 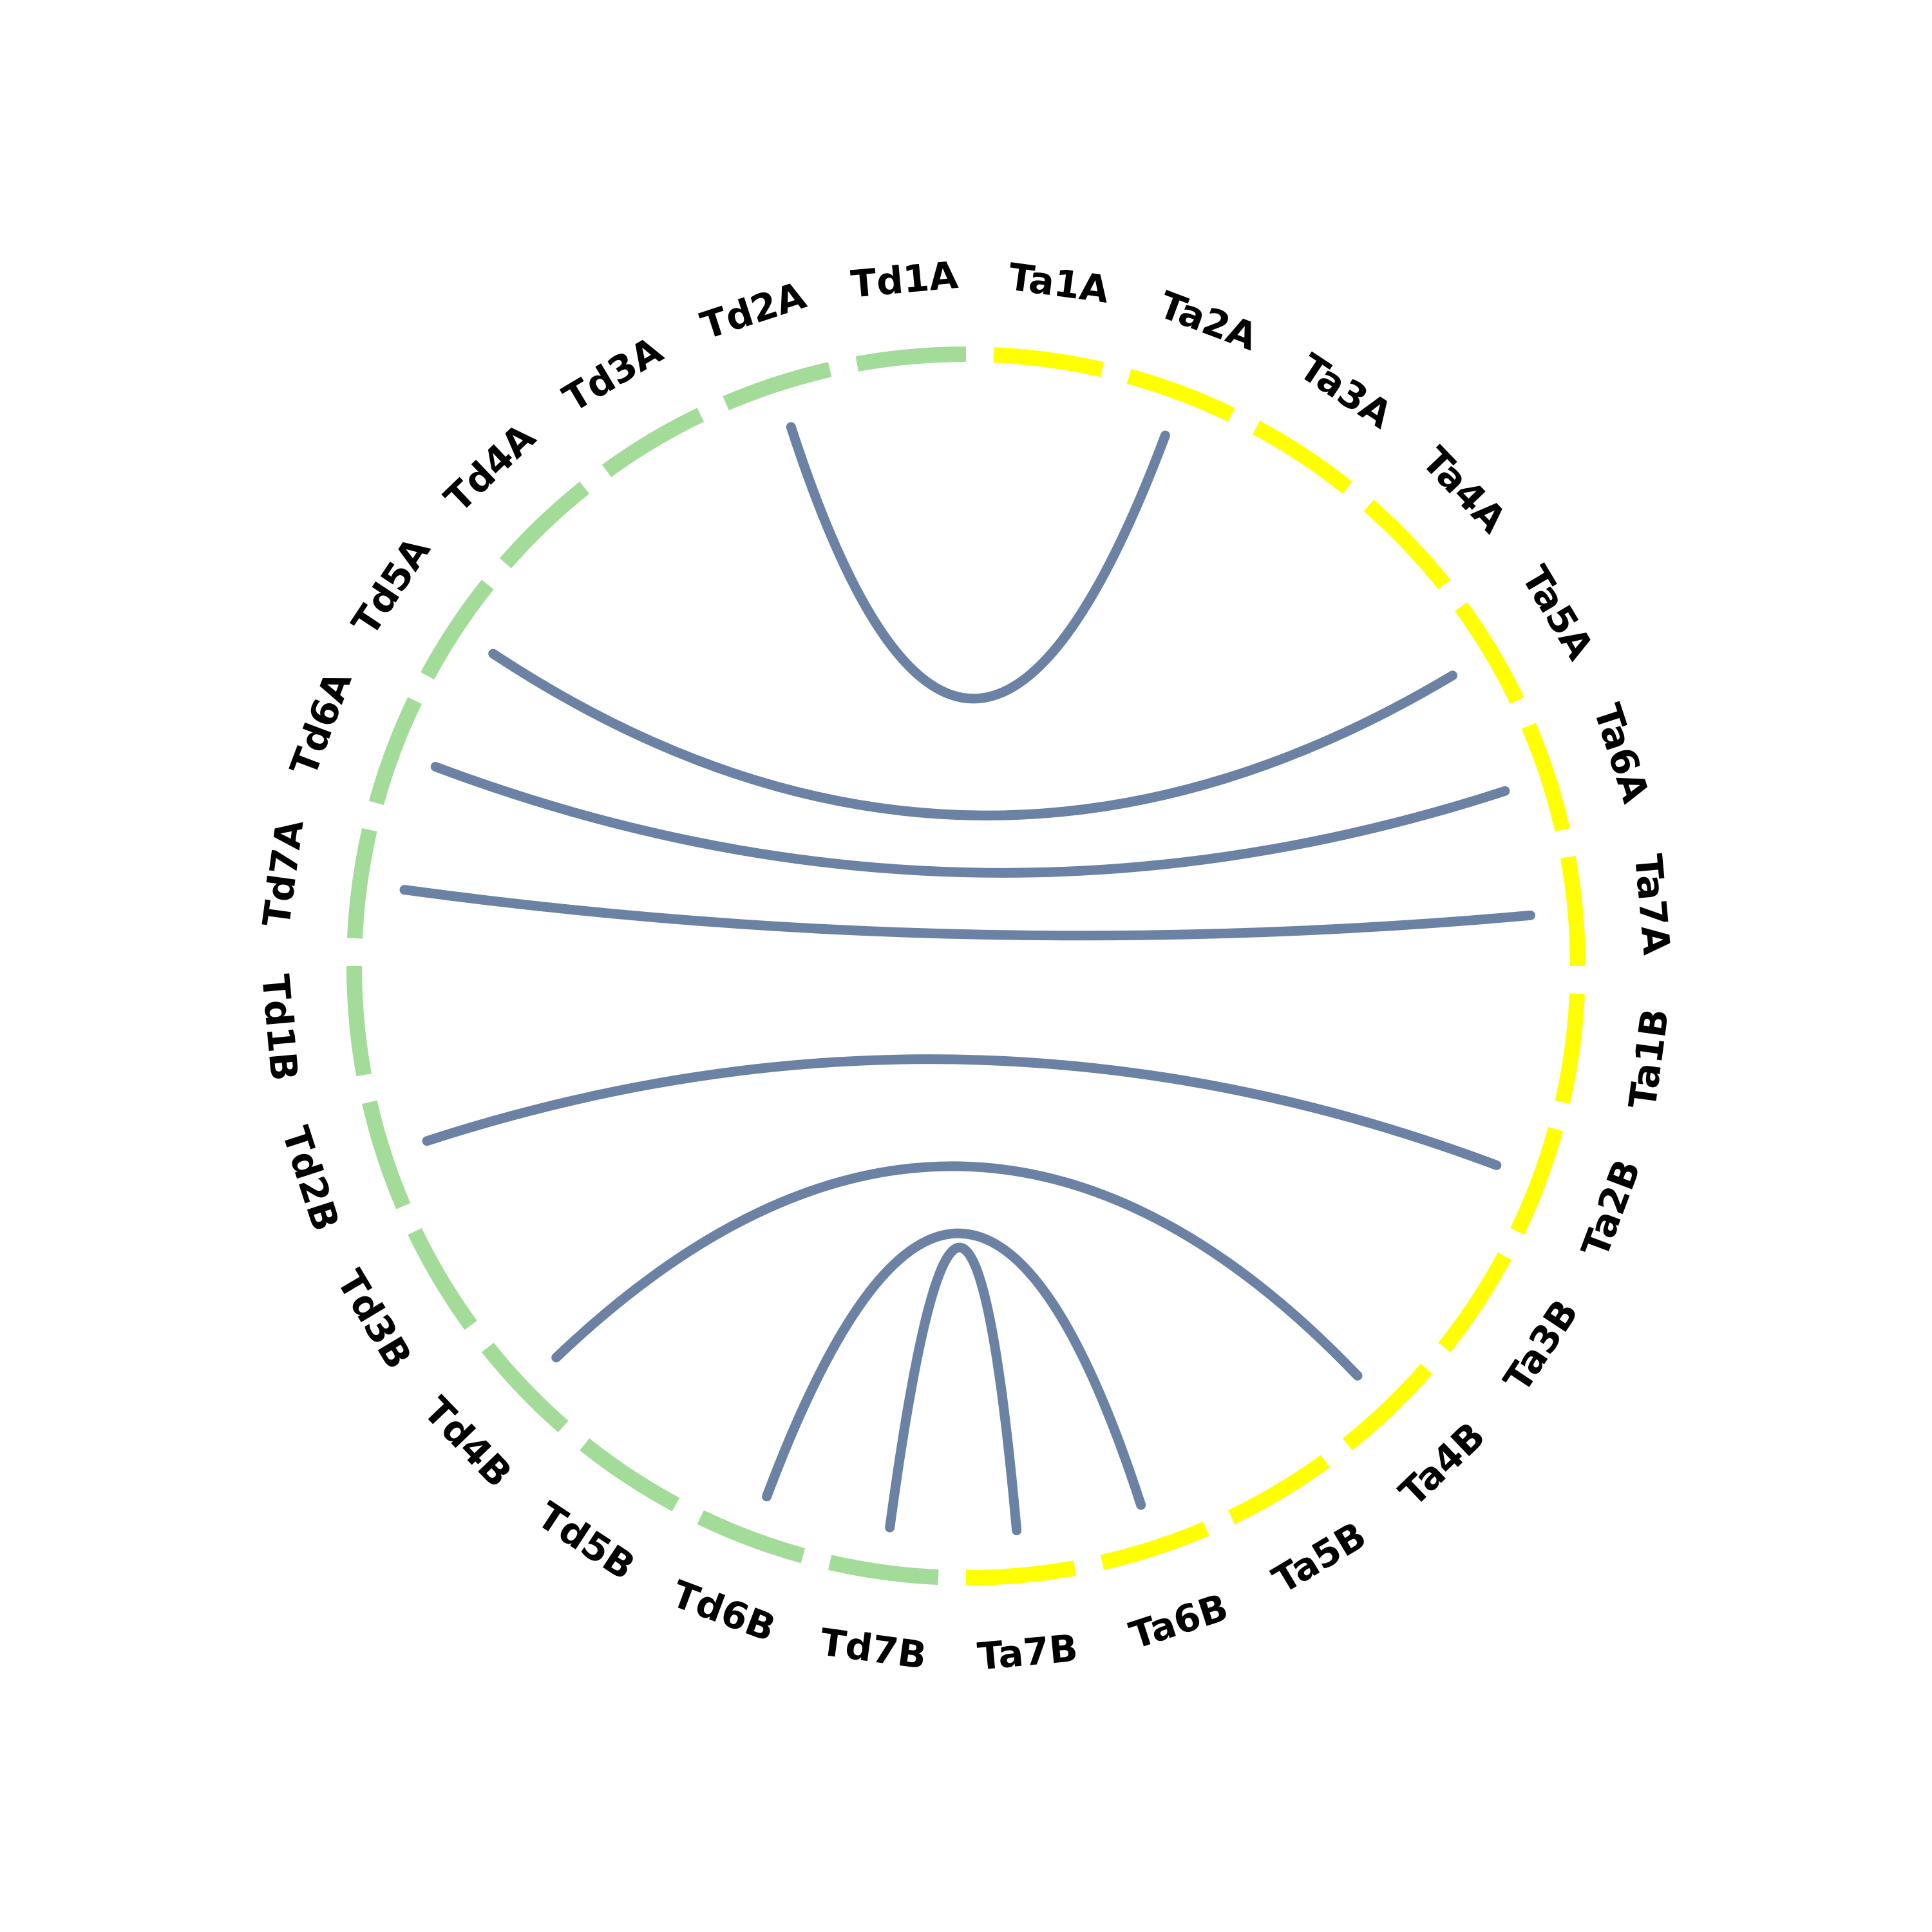 What do you see at coordinates (1059, 283) in the screenshot?
I see `label-ta1a: Ta1A` at bounding box center [1059, 283].